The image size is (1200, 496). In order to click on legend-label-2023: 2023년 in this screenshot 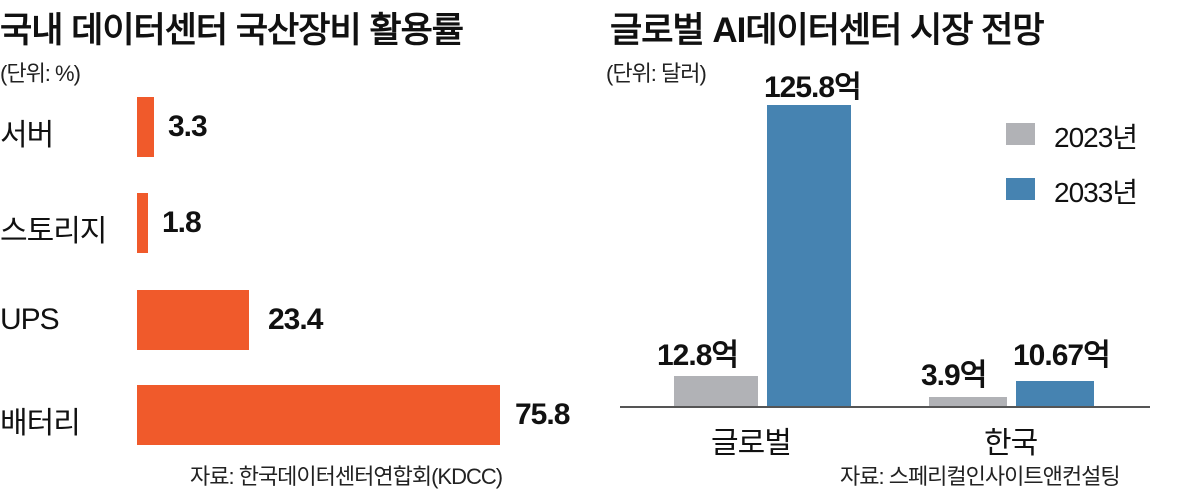, I will do `click(1096, 137)`.